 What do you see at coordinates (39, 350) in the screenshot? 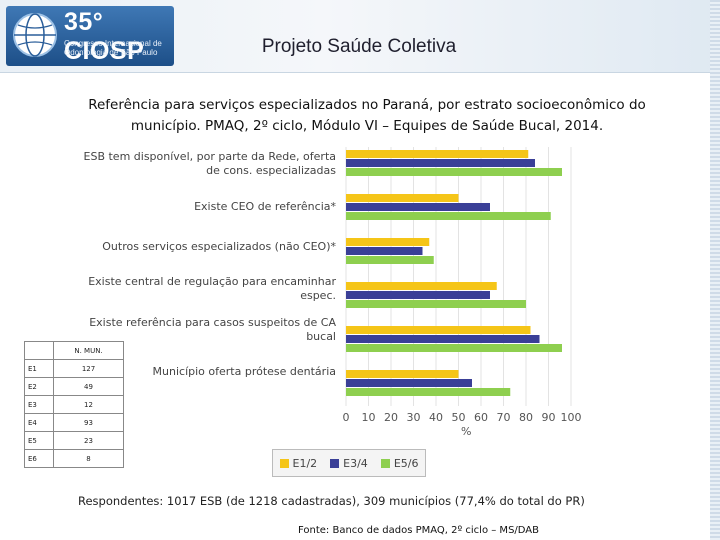
I see `table-cell` at bounding box center [39, 350].